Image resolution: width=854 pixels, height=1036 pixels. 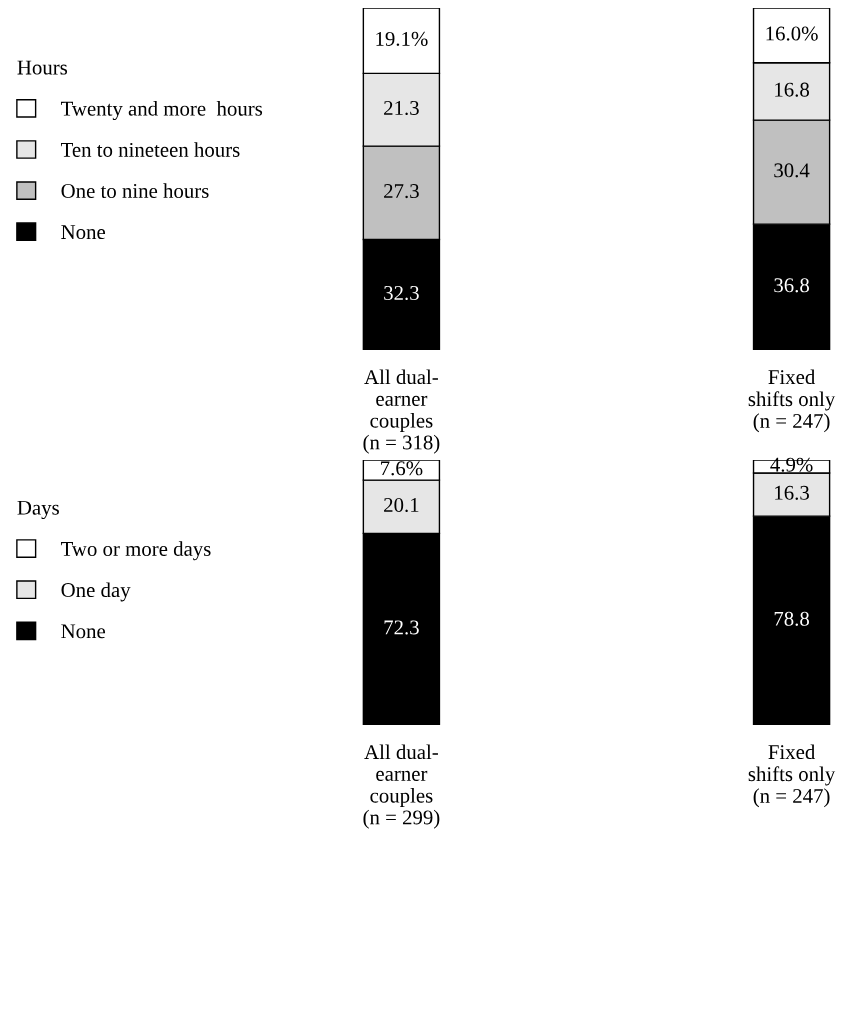 I want to click on data-label: 19.1%, so click(x=402, y=38).